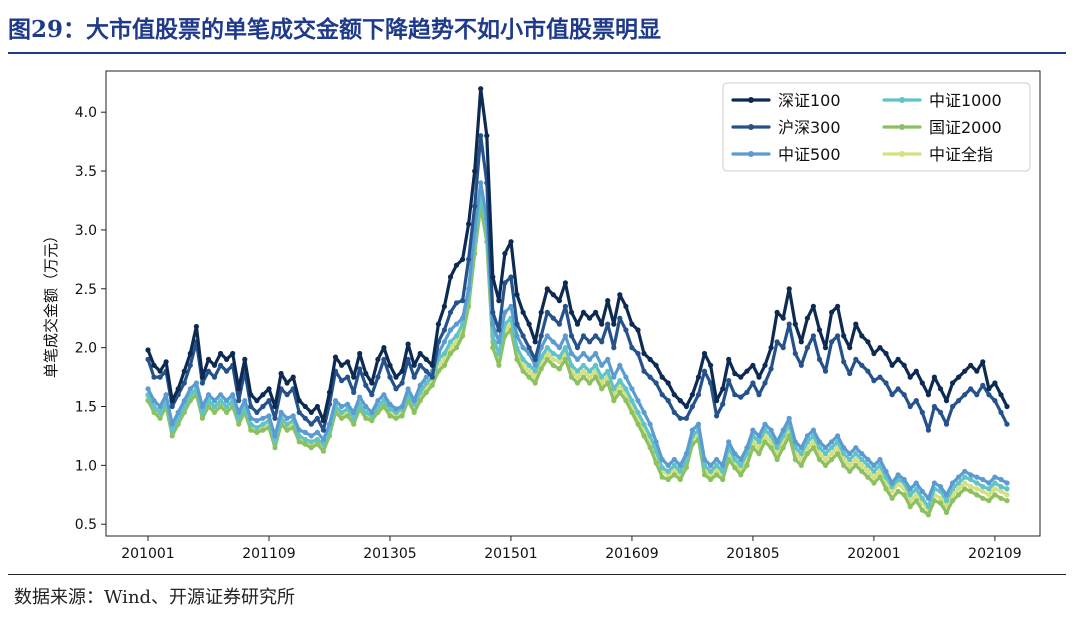  Describe the element at coordinates (876, 127) in the screenshot. I see `legend: 深证100 沪深300 中证500 中证1000 国证2000 中证全指` at that location.